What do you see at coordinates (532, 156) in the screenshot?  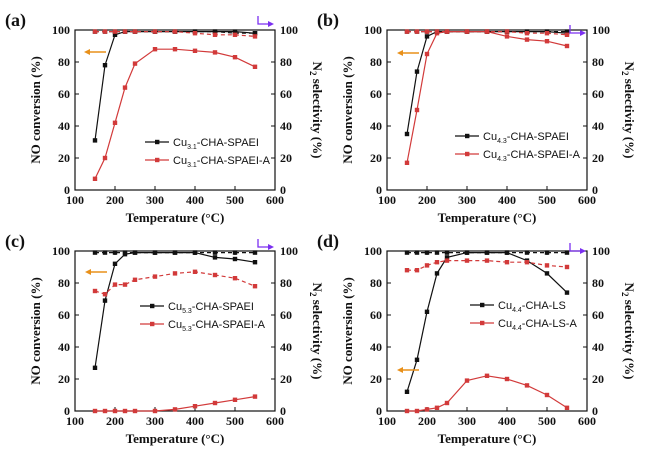 I see `legend-label: Cu4.3-CHA-SPAEI-A` at bounding box center [532, 156].